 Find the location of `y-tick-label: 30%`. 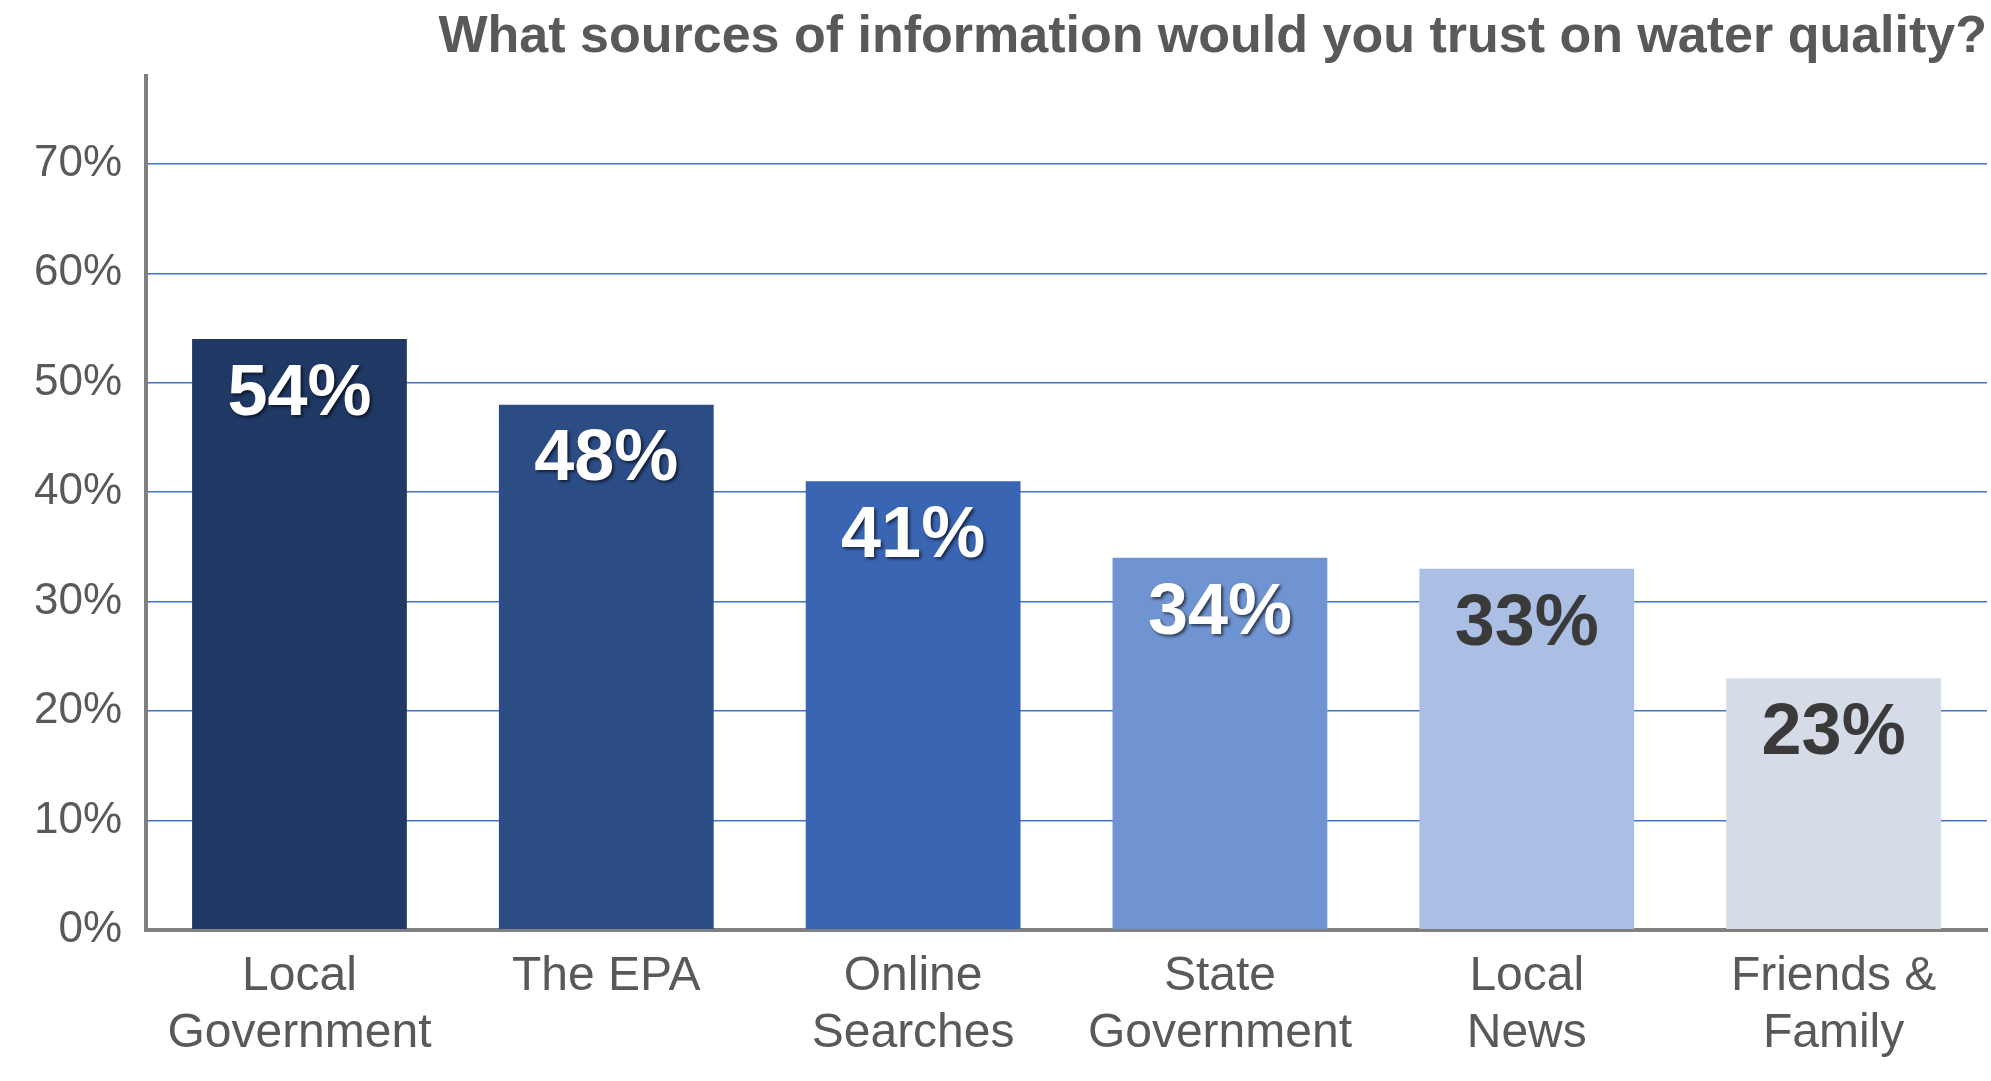

y-tick-label: 30% is located at coordinates (78, 598).